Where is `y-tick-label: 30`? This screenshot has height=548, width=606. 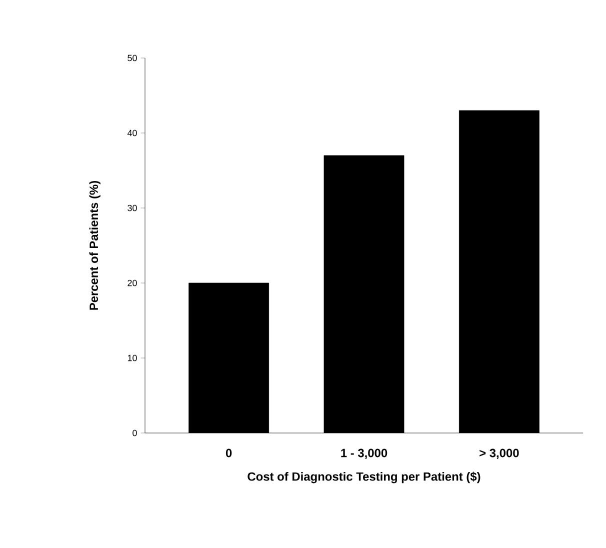 y-tick-label: 30 is located at coordinates (132, 208).